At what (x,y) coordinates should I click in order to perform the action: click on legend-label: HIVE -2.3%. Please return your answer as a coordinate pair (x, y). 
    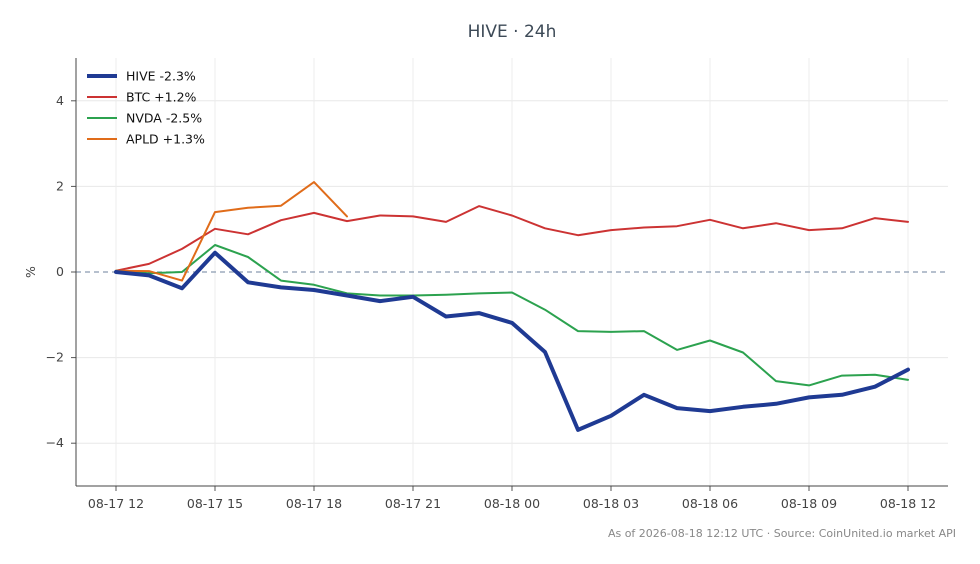
    Looking at the image, I should click on (161, 76).